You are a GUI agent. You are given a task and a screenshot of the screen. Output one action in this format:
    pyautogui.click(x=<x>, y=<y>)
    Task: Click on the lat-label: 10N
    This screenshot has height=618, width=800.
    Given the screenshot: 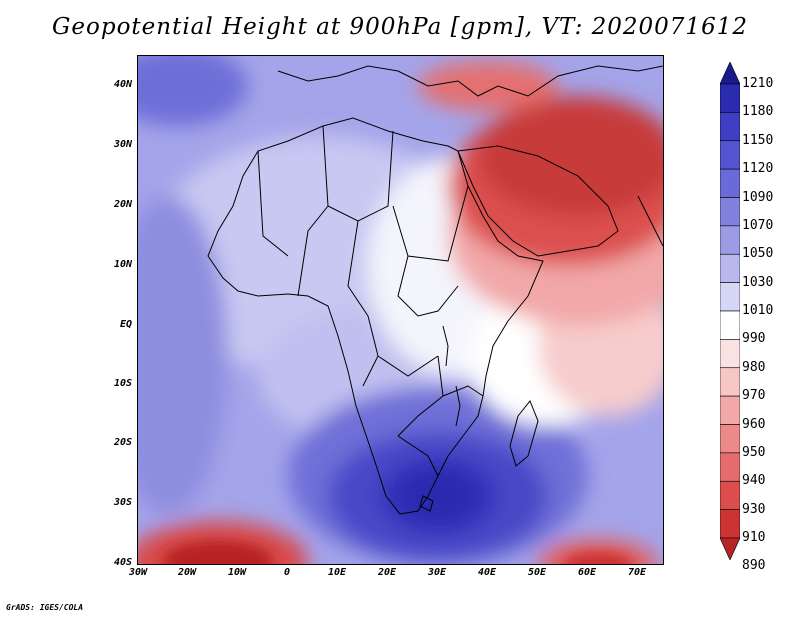 What is the action you would take?
    pyautogui.click(x=122, y=264)
    